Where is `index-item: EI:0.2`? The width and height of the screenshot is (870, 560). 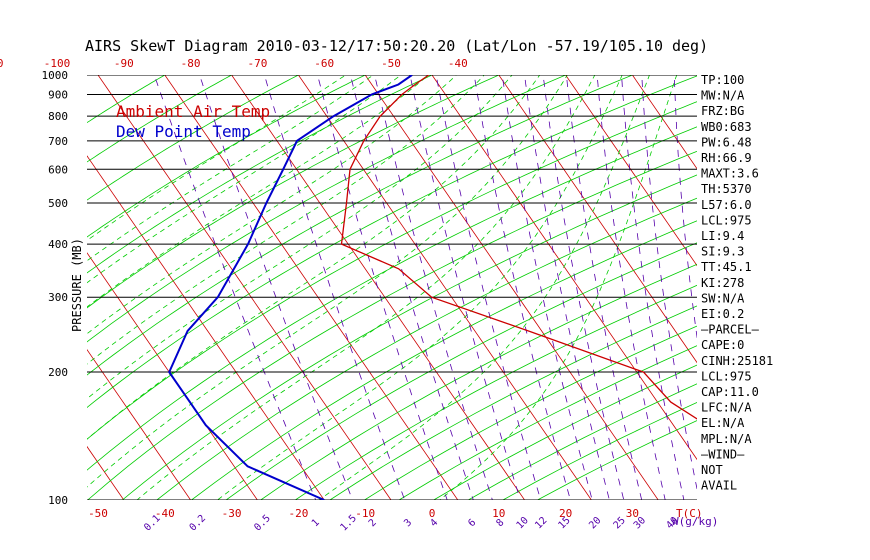
index-item: EI:0.2 is located at coordinates (722, 314).